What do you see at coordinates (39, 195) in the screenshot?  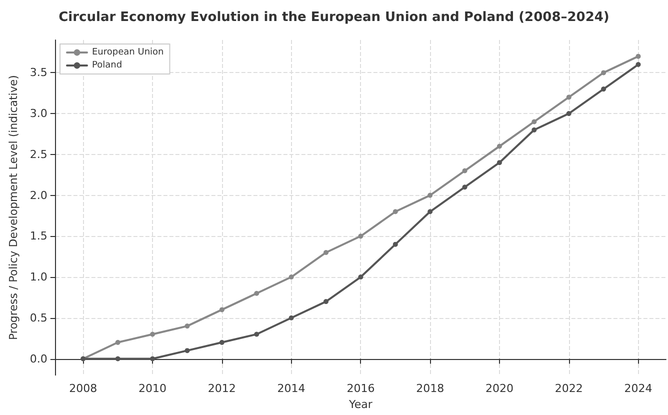 I see `y-tick-label: 2.0` at bounding box center [39, 195].